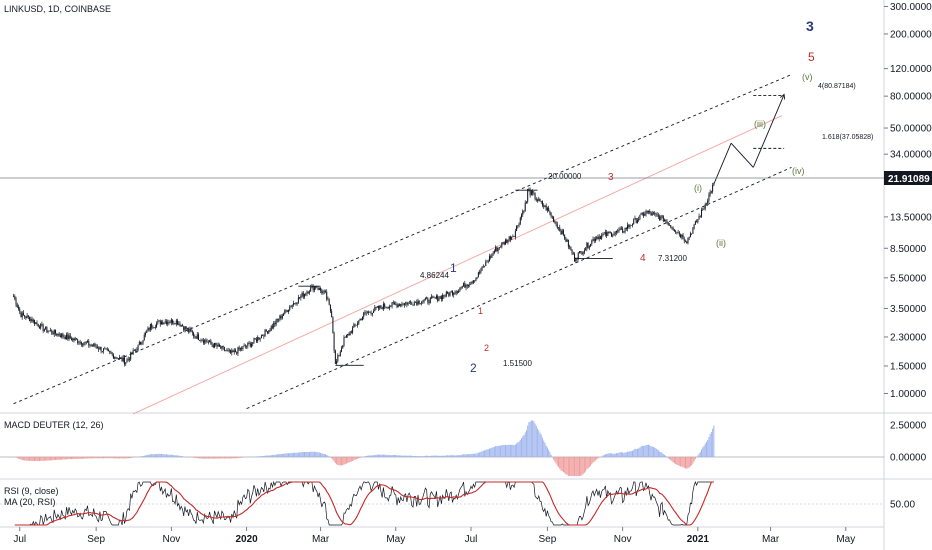  What do you see at coordinates (908, 426) in the screenshot?
I see `macd-tick-label: 2.50000` at bounding box center [908, 426].